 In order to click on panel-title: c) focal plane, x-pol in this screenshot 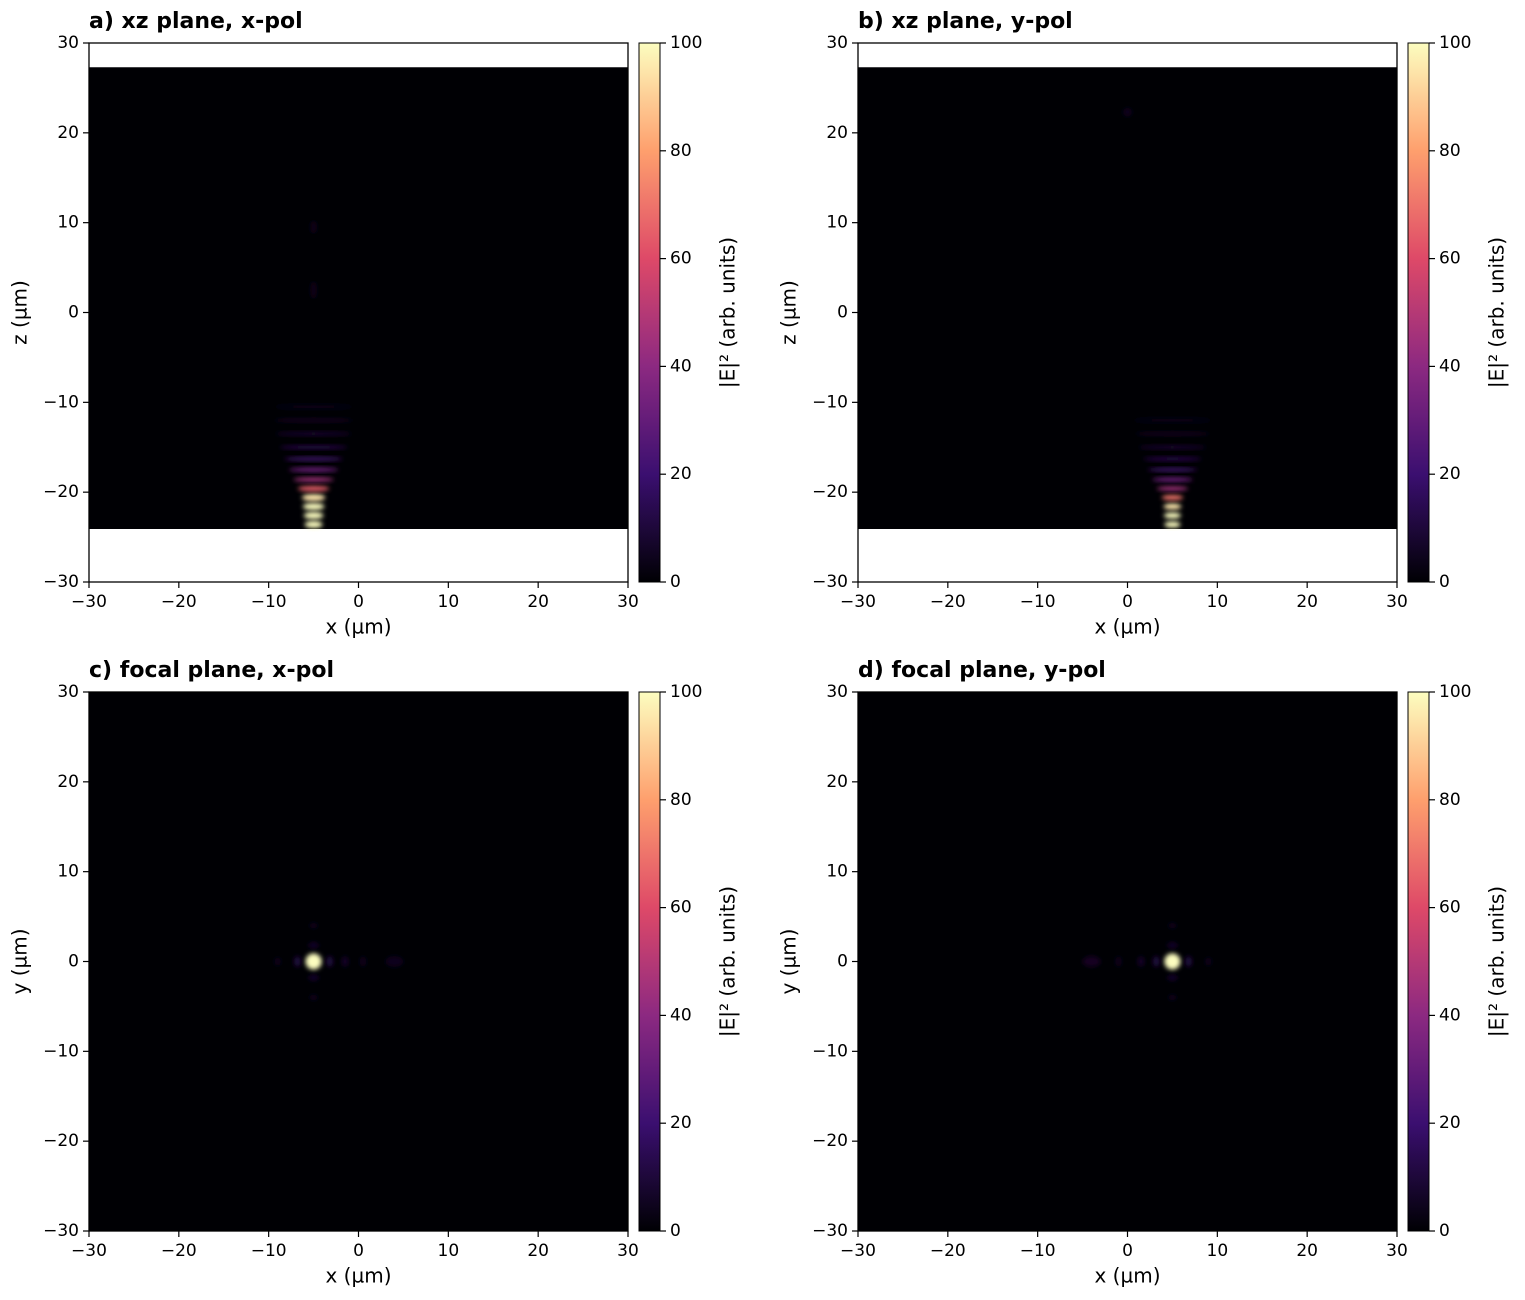, I will do `click(211, 670)`.